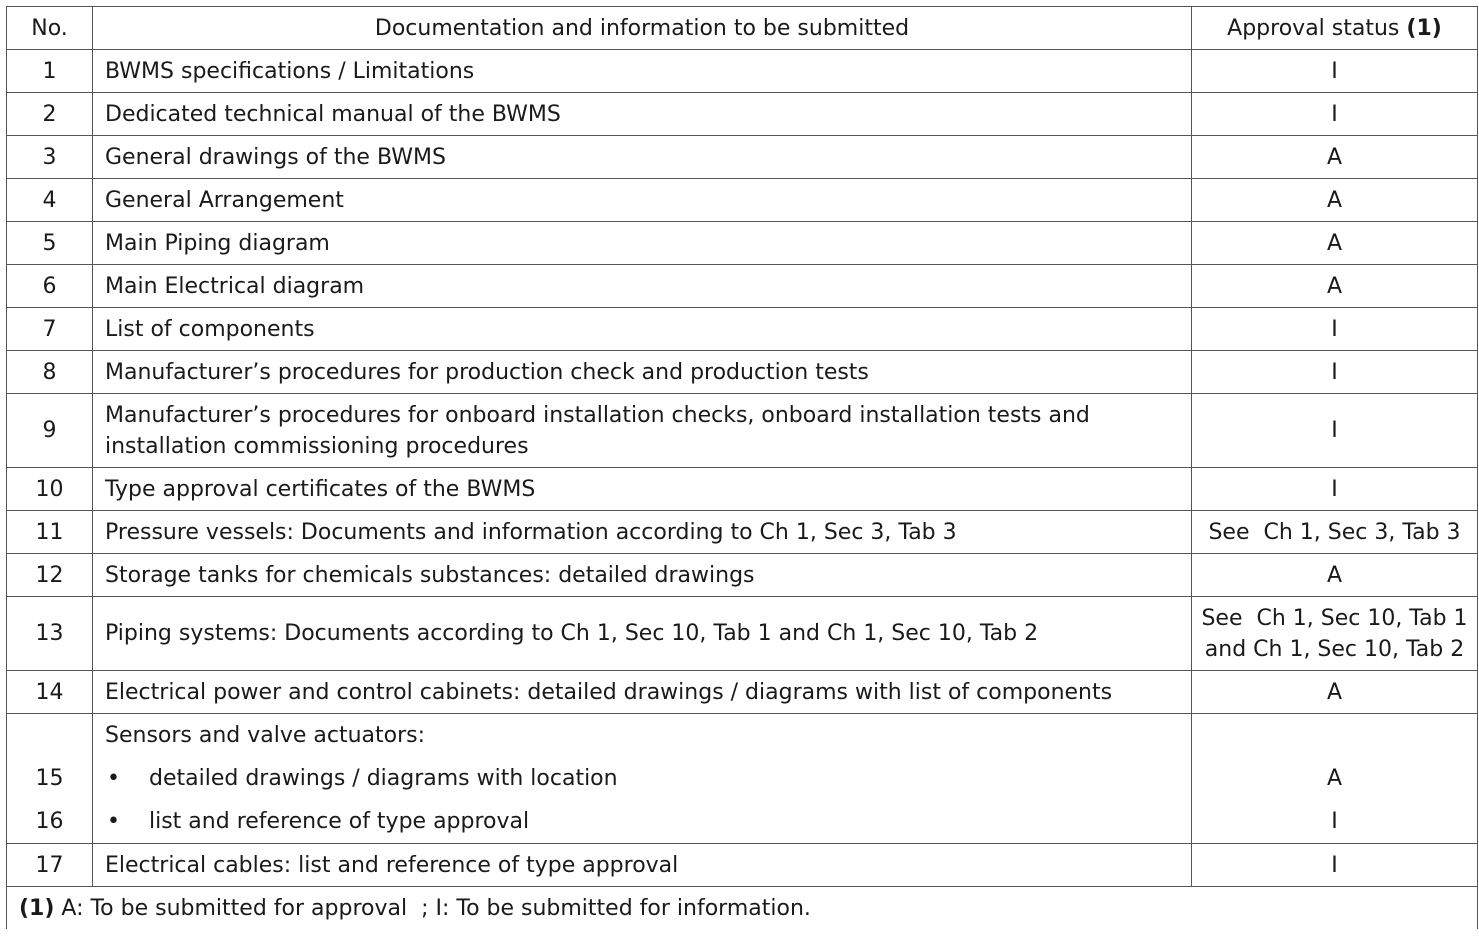 This screenshot has width=1479, height=936. I want to click on row-number: 15, so click(49, 778).